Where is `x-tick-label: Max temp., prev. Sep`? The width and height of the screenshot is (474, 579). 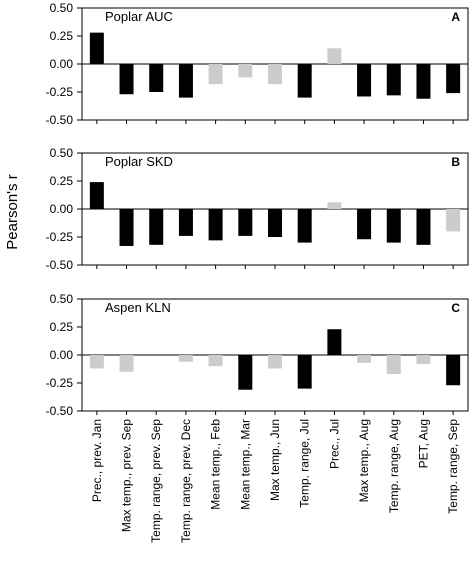 x-tick-label: Max temp., prev. Sep is located at coordinates (127, 475).